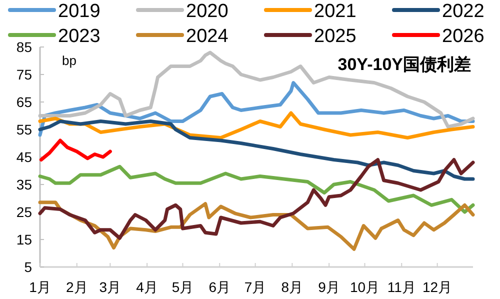 Image resolution: width=500 pixels, height=299 pixels. What do you see at coordinates (24, 212) in the screenshot?
I see `y-tick-label: 25` at bounding box center [24, 212].